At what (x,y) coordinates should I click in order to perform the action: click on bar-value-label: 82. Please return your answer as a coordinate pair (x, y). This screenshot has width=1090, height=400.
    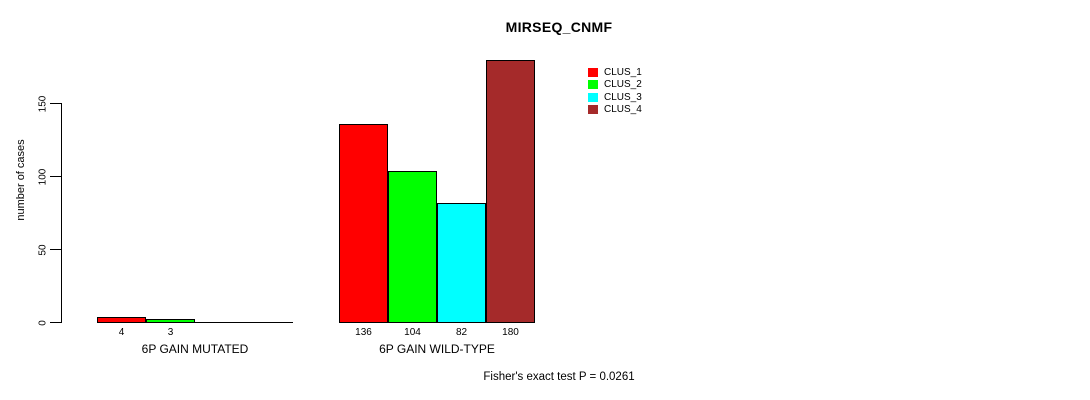
    Looking at the image, I should click on (461, 332).